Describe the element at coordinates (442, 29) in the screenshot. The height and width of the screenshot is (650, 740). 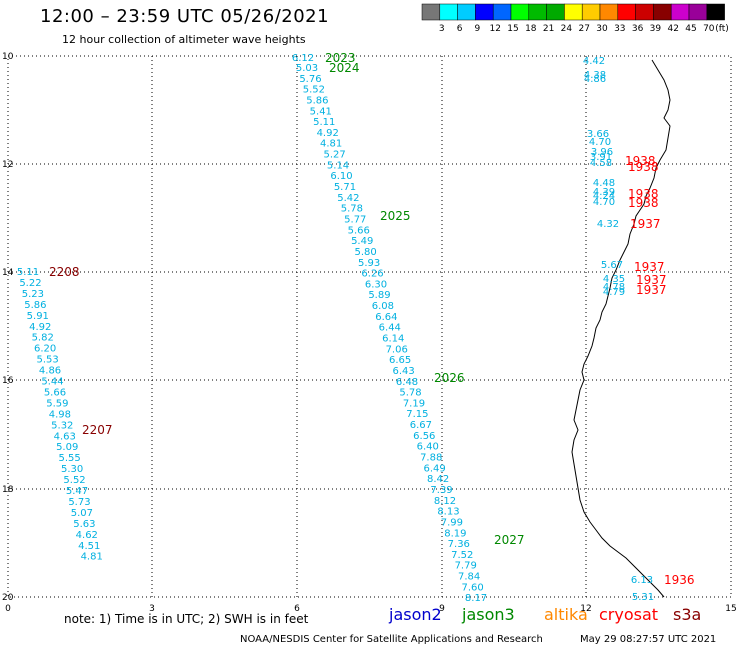
I see `scale-label: 3` at that location.